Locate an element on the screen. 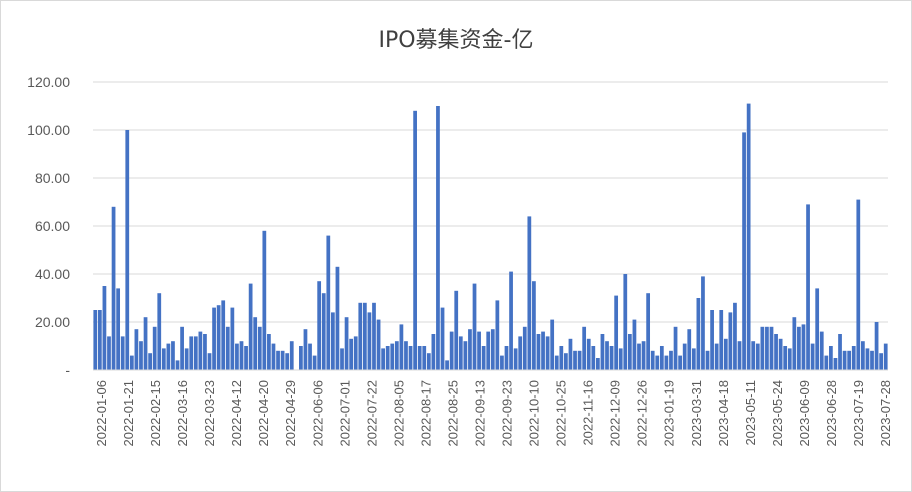  chart-title: IPO募集资金-亿 is located at coordinates (456, 40).